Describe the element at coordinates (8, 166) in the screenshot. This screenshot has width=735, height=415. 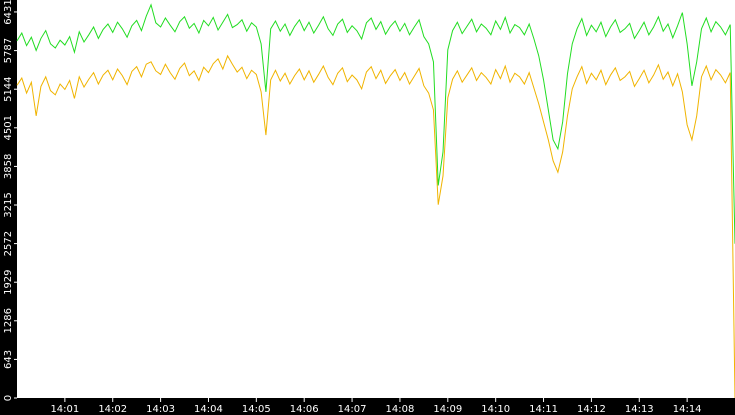
I see `y-tick-label: 3858` at that location.